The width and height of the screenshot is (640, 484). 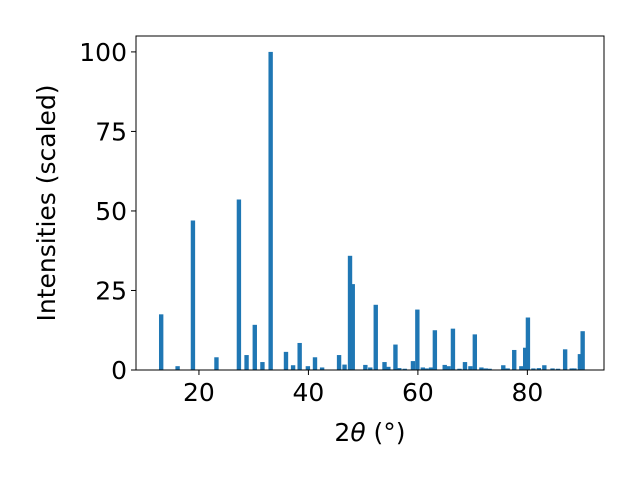 I want to click on x-tick-label: 20, so click(x=199, y=392).